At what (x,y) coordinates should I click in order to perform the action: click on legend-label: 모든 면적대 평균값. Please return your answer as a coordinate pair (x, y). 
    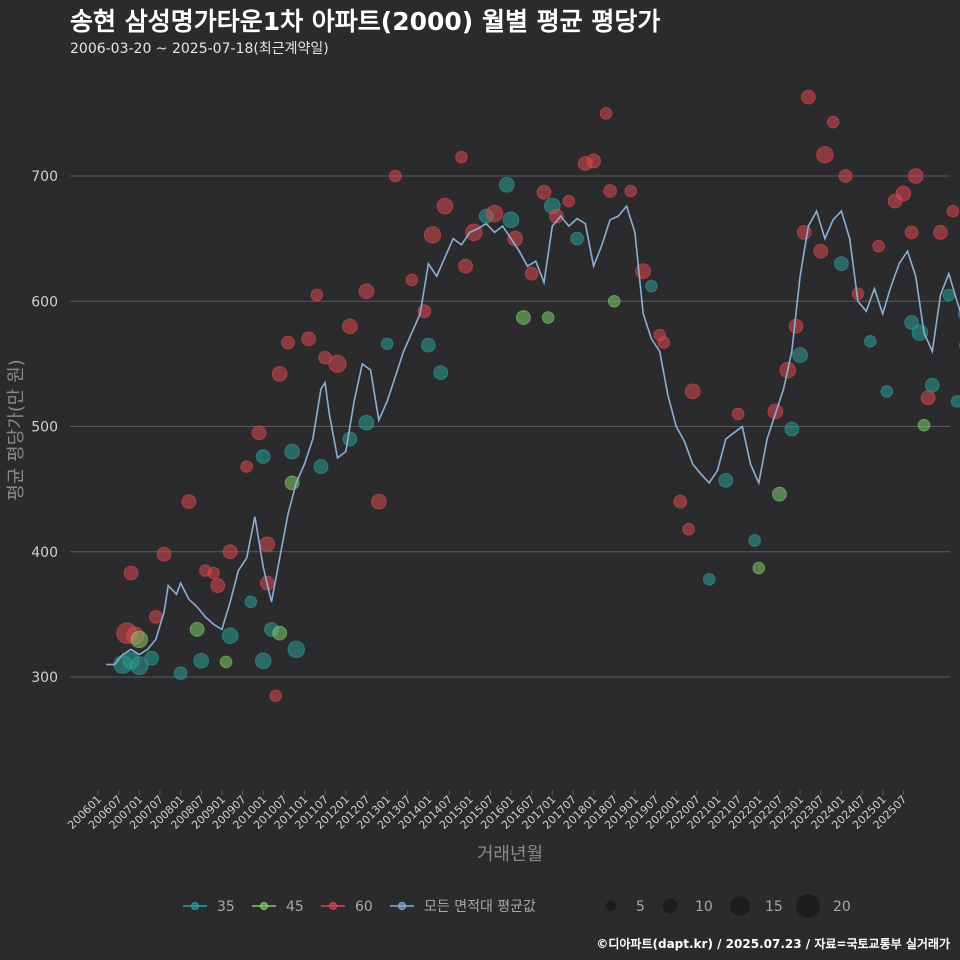
    Looking at the image, I should click on (480, 907).